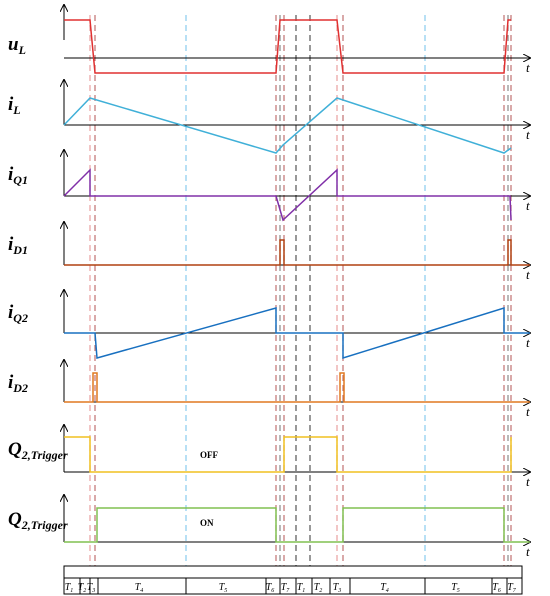  What do you see at coordinates (288, 454) in the screenshot?
I see `waveform-q2-first` at bounding box center [288, 454].